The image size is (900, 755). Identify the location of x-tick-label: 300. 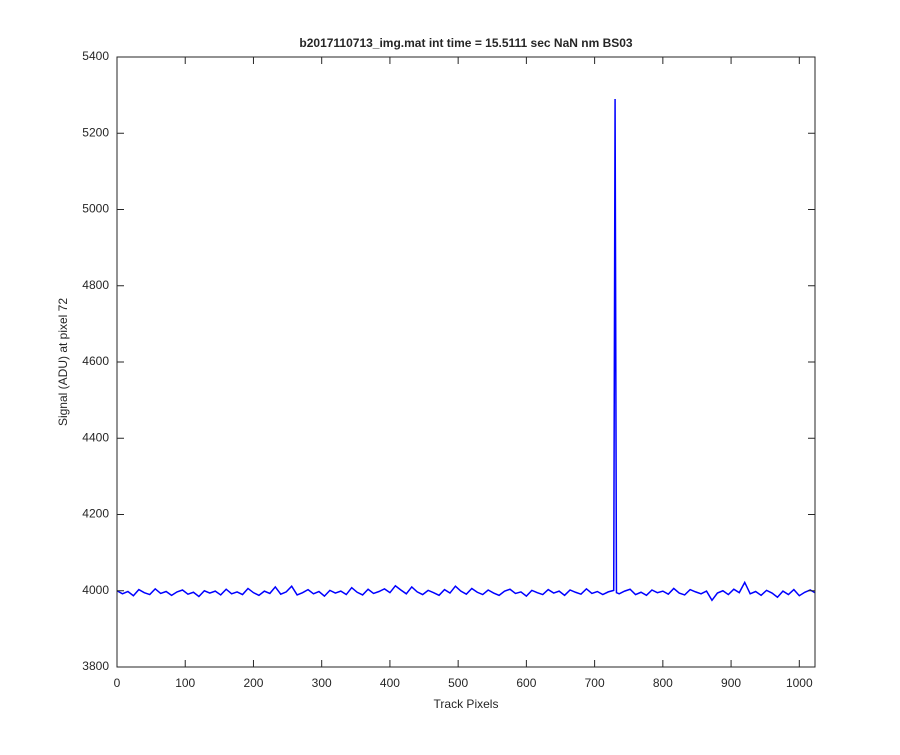
(322, 683).